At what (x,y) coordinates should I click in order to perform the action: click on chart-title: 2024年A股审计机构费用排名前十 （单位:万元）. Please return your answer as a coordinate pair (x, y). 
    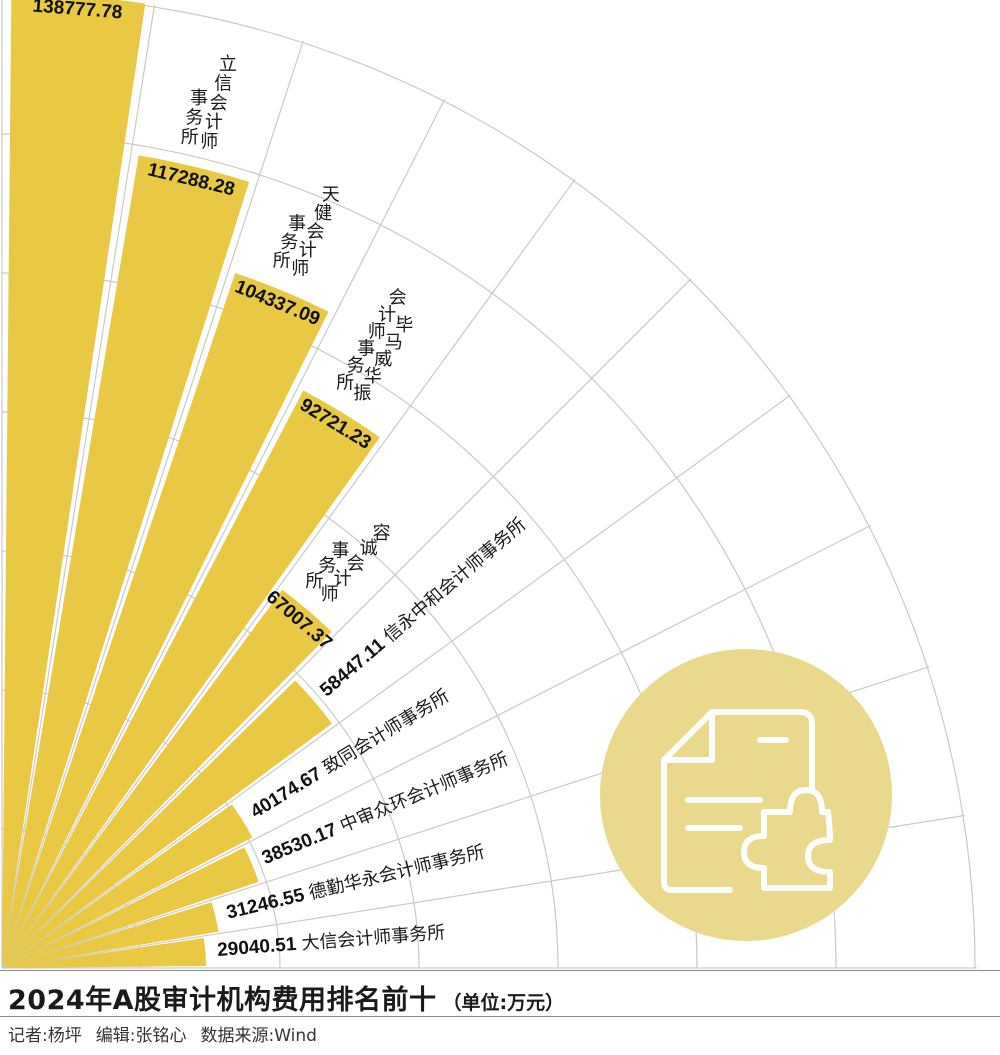
    Looking at the image, I should click on (286, 997).